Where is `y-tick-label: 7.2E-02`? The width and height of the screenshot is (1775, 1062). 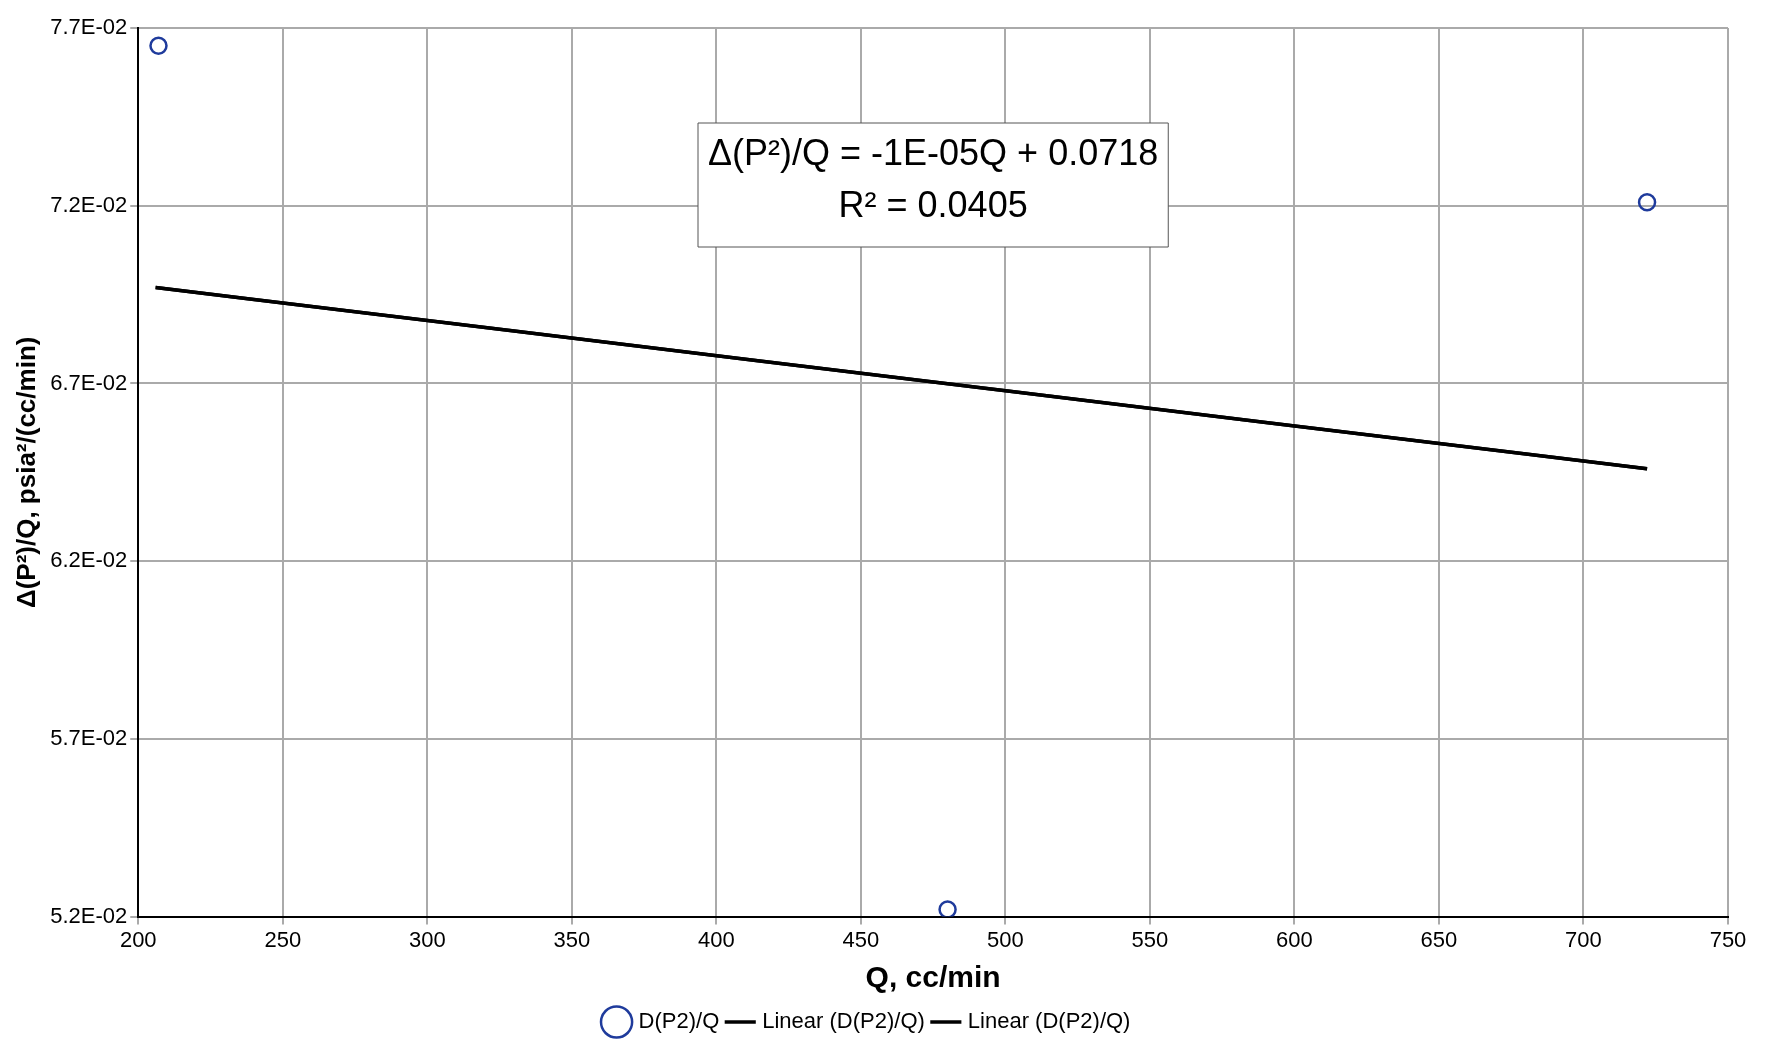
y-tick-label: 7.2E-02 is located at coordinates (89, 204).